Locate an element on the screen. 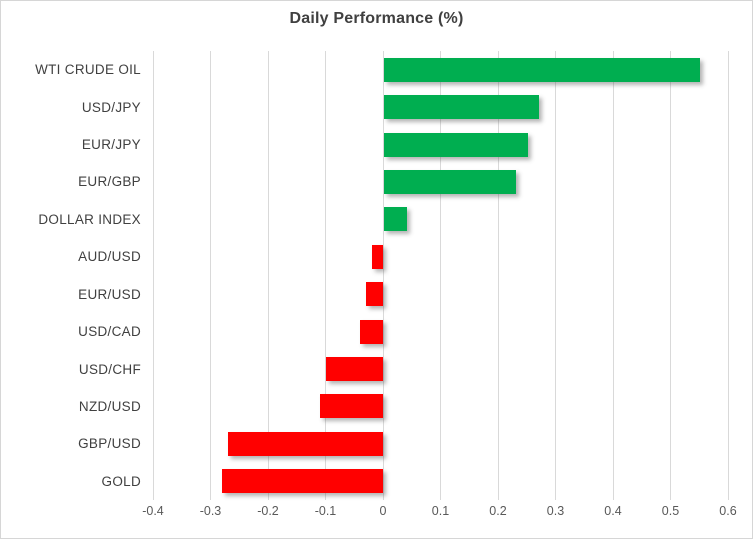 This screenshot has width=753, height=539. category-label: AUD/USD is located at coordinates (109, 257).